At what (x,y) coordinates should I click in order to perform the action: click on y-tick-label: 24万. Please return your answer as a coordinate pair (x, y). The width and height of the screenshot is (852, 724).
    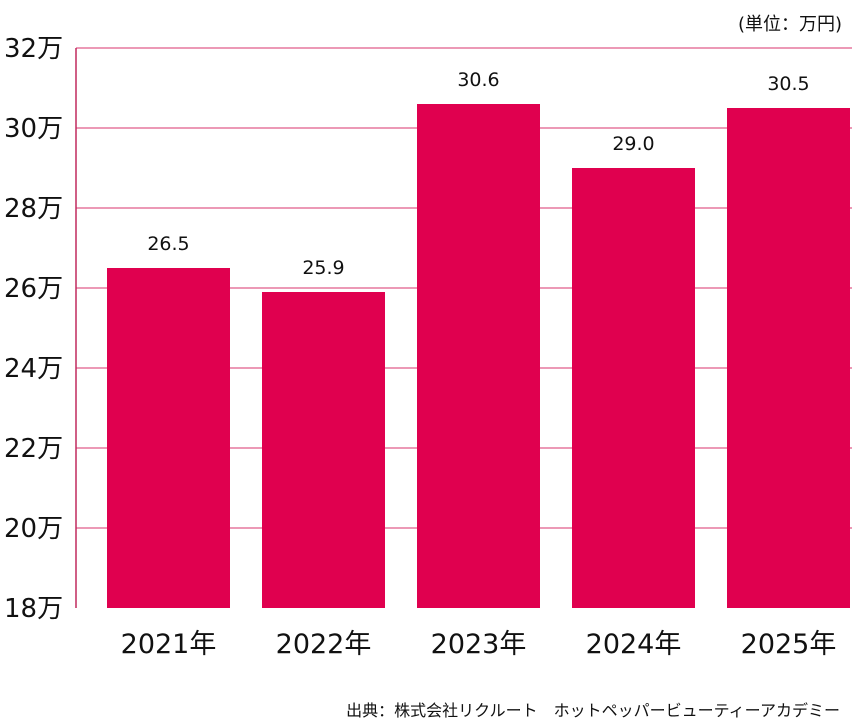
    Looking at the image, I should click on (33, 369).